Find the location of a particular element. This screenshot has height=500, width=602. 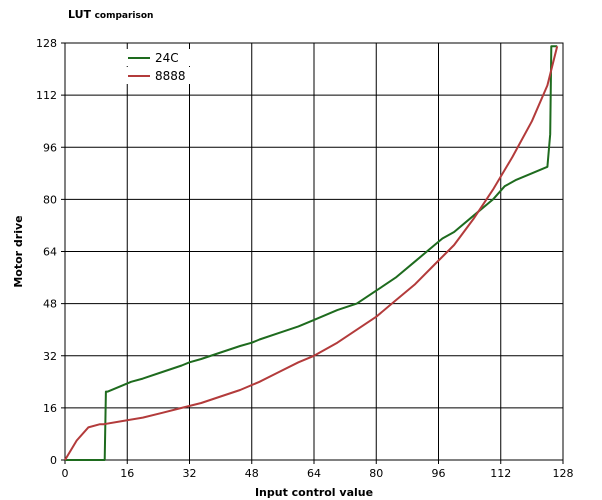

chart-title: LUT comparison is located at coordinates (110, 14).